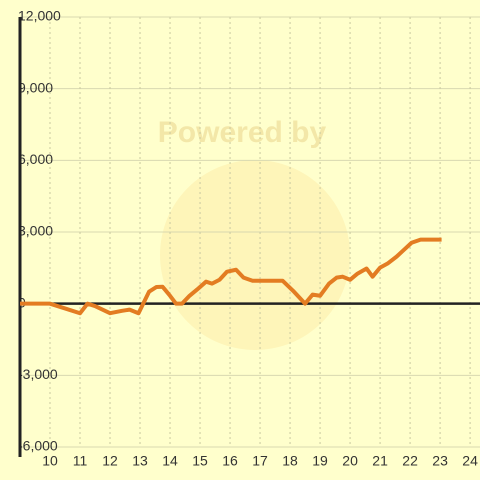  I want to click on x-tick-label: 11, so click(80, 461).